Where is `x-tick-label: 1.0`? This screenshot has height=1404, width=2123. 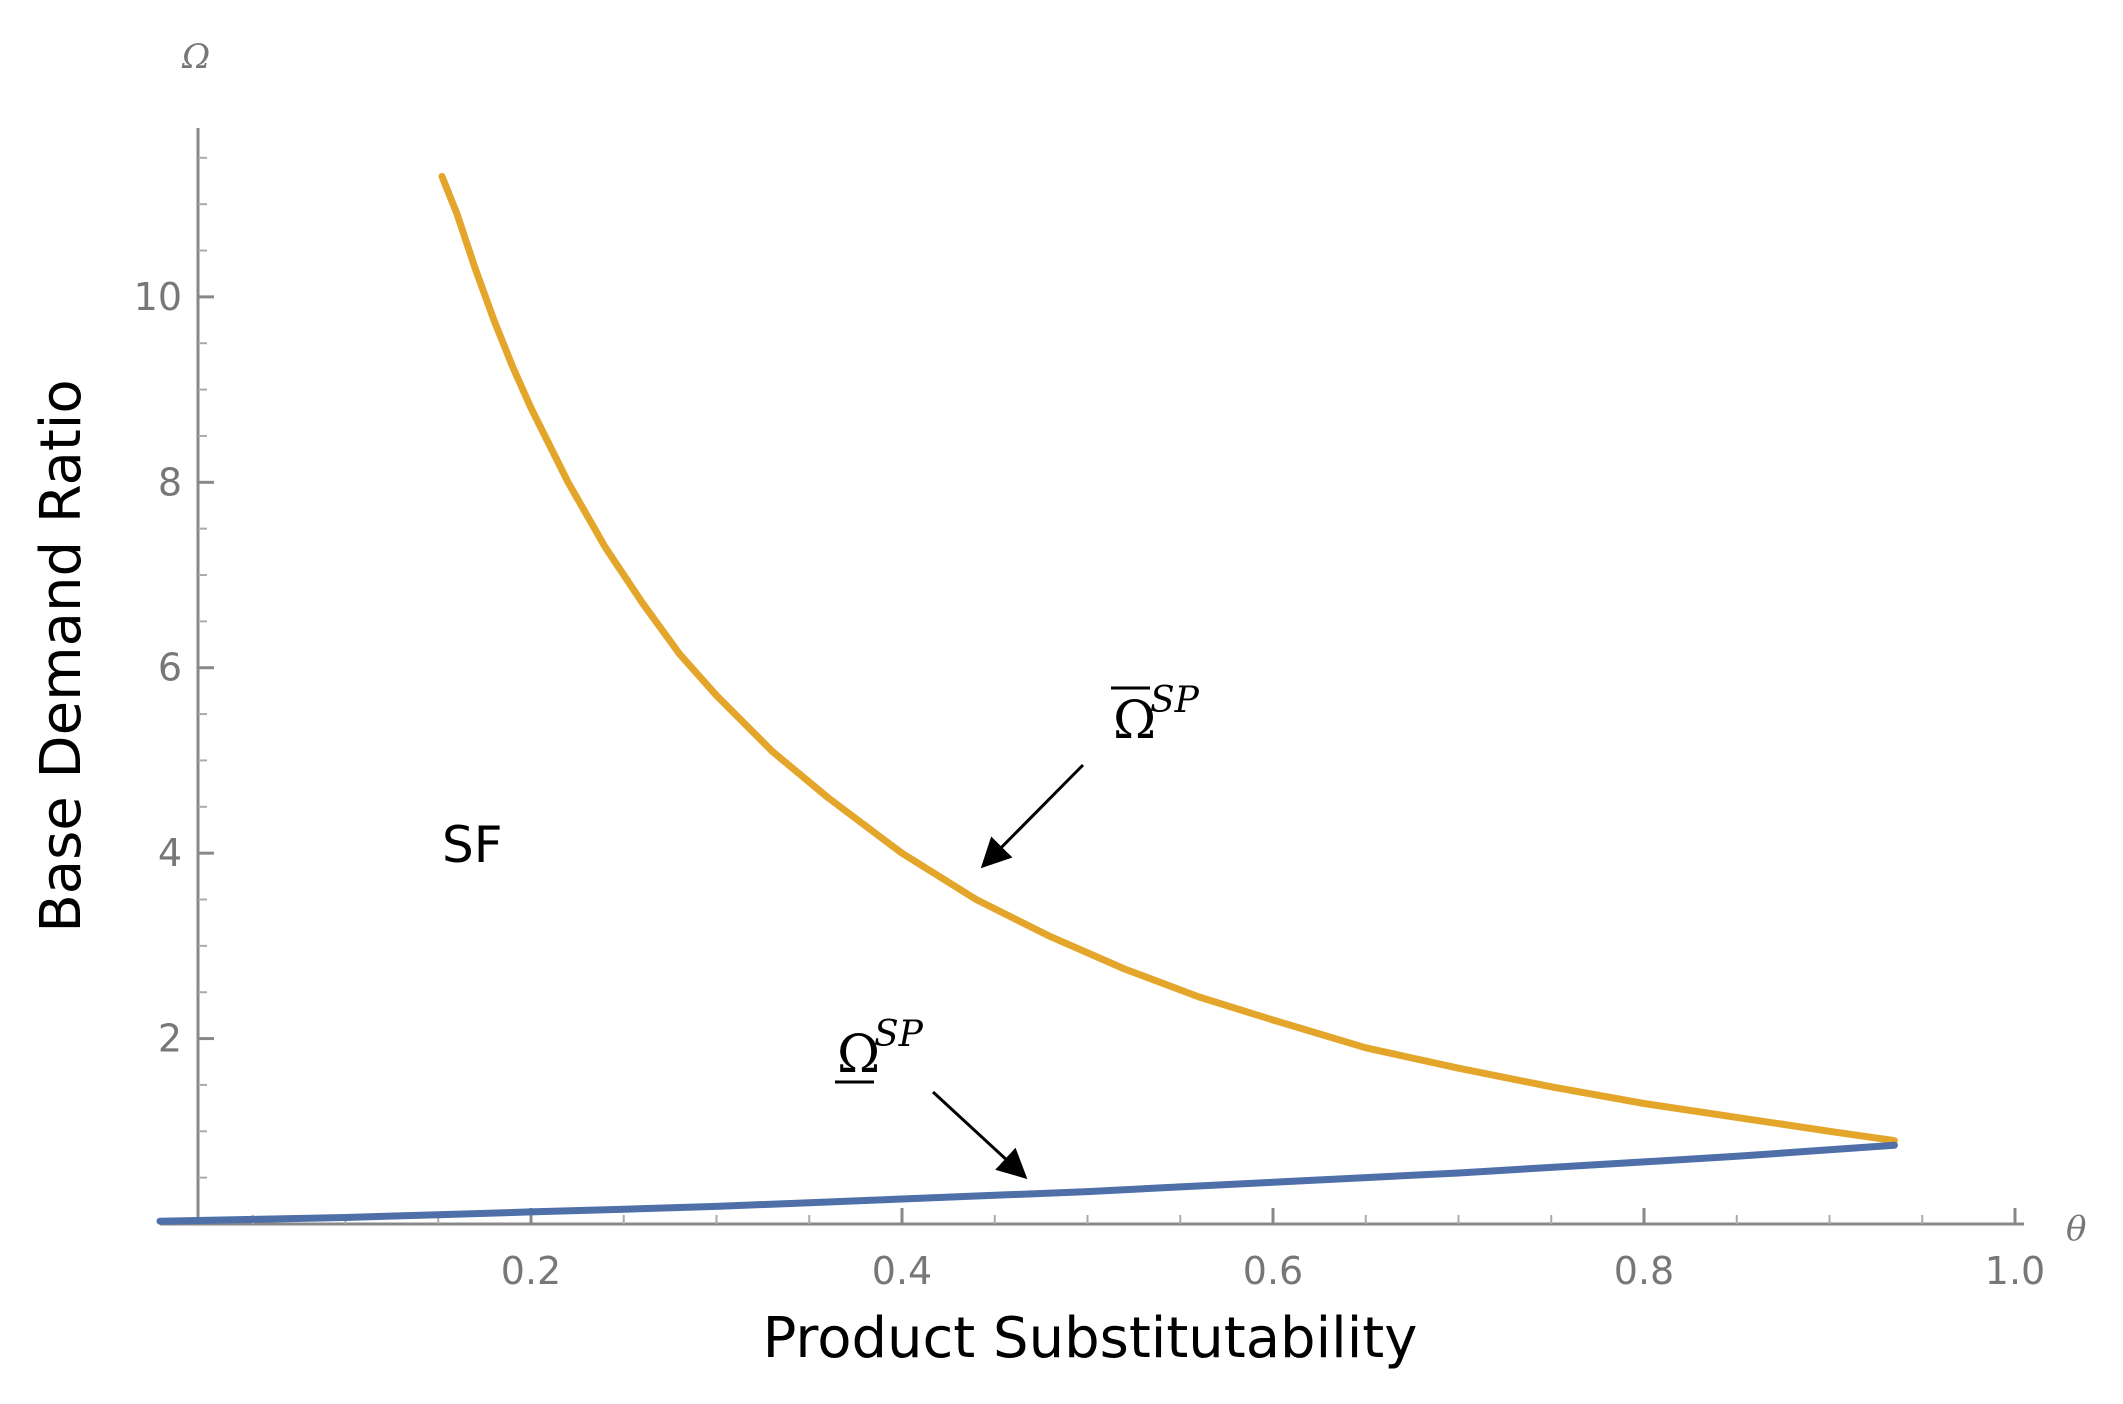 x-tick-label: 1.0 is located at coordinates (2015, 1271).